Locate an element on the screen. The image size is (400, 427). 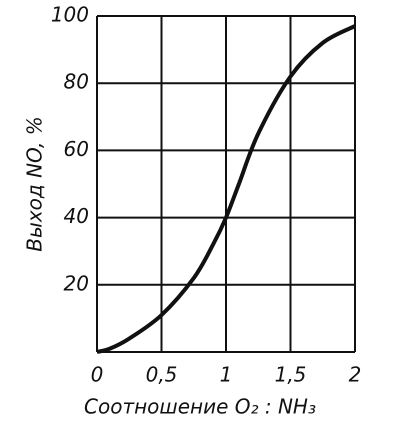
y-tick-label: 100 is located at coordinates (70, 15).